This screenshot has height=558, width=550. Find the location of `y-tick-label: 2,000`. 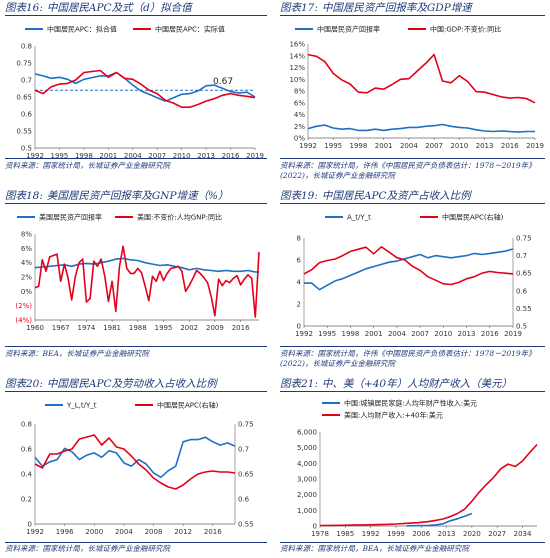

y-tick-label: 2,000 is located at coordinates (307, 495).